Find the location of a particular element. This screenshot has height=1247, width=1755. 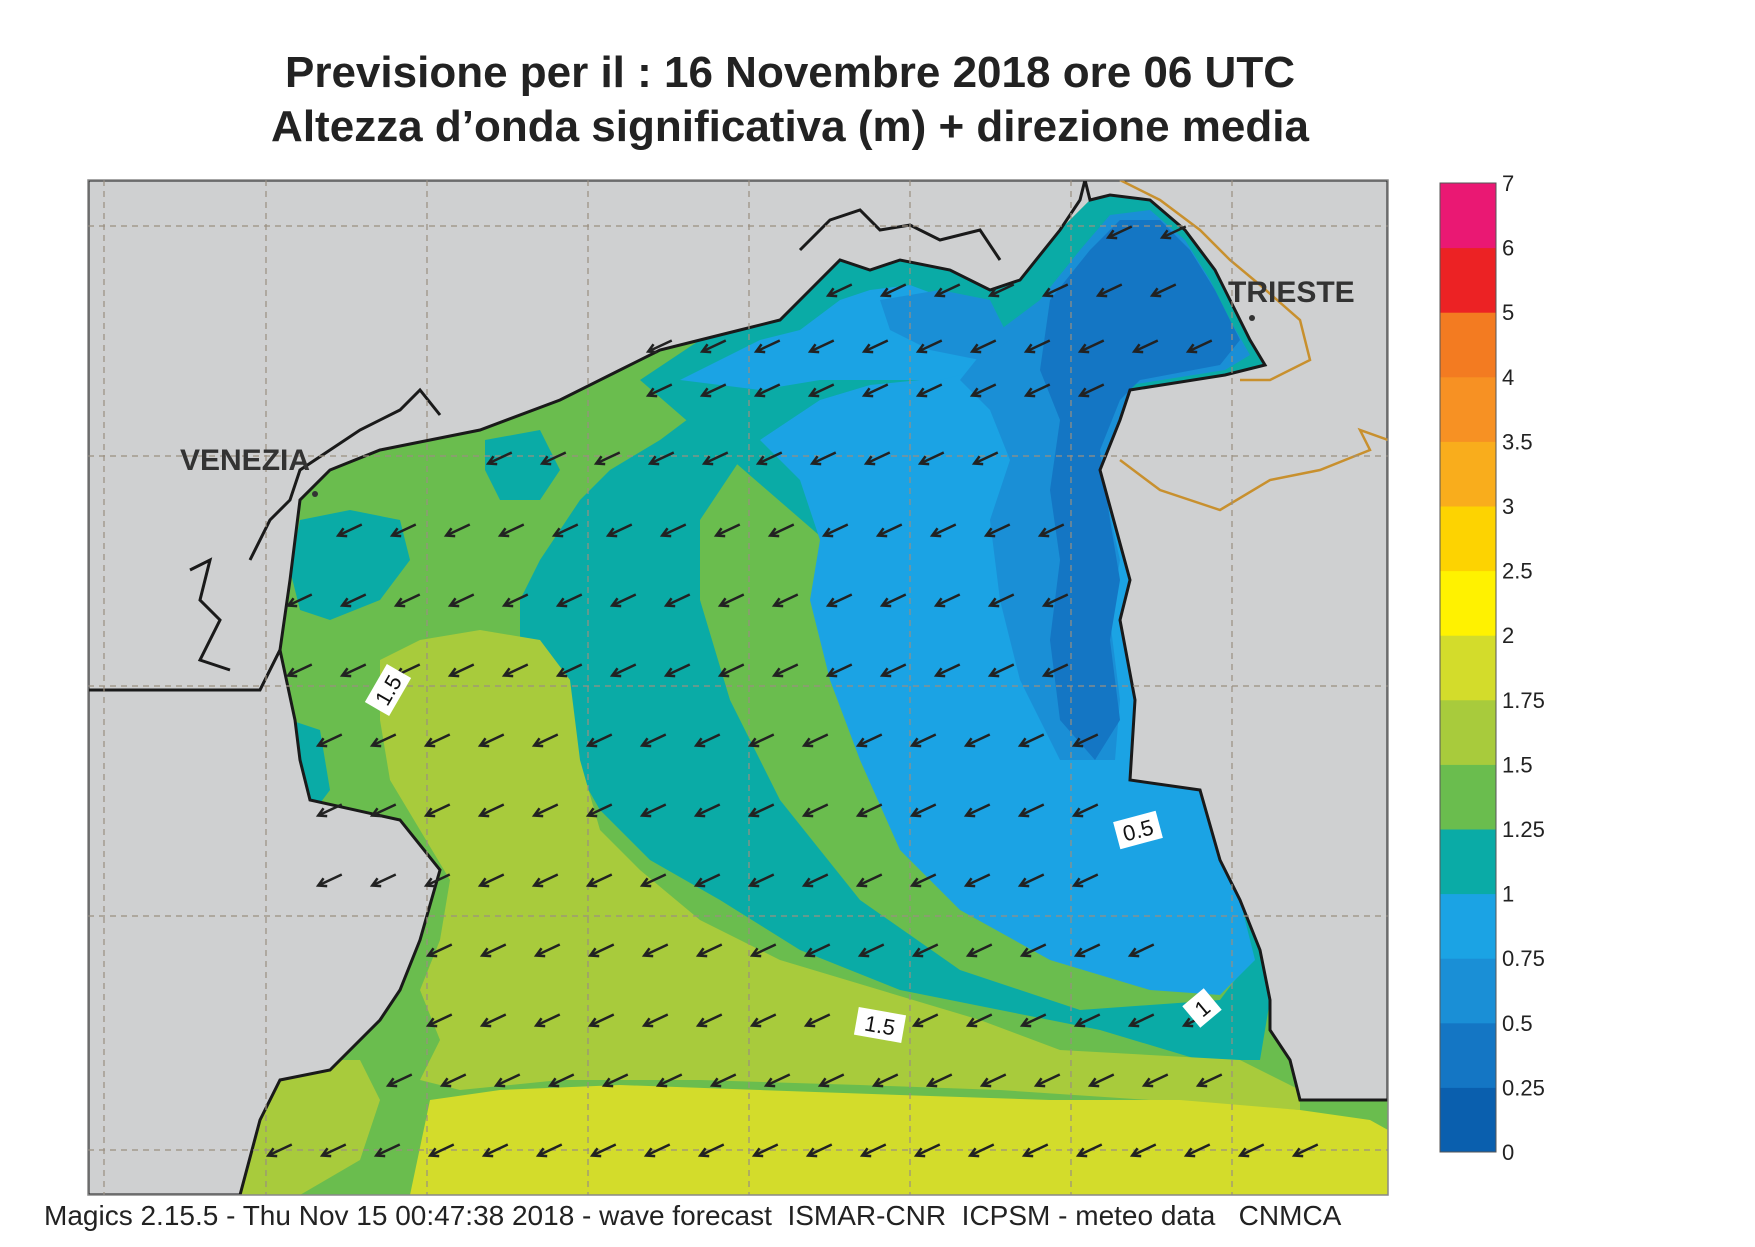

colorbar-tick-label: 2 is located at coordinates (1508, 635).